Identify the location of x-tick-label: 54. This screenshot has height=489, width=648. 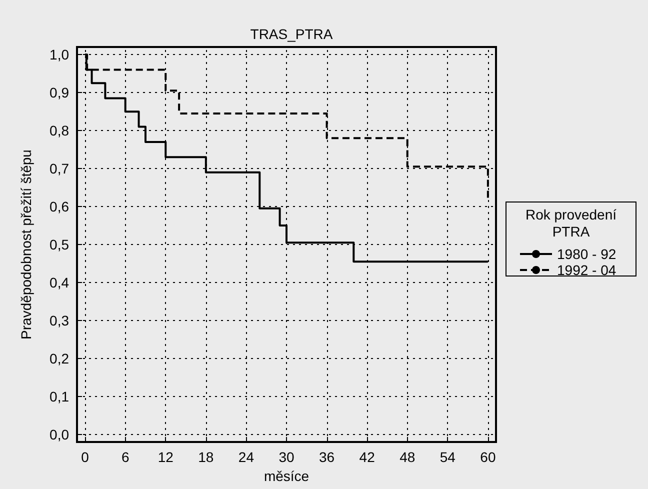
(448, 457).